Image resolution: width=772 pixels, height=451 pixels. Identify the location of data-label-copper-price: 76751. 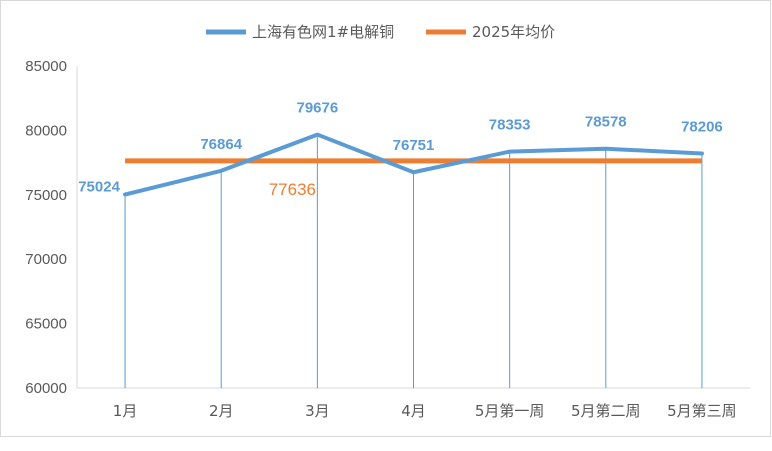
(414, 145).